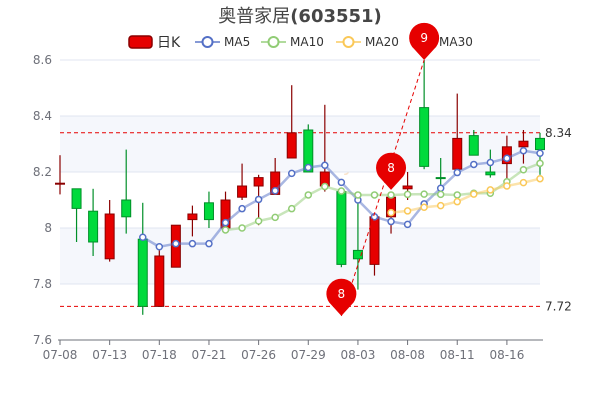 The height and width of the screenshot is (400, 600). What do you see at coordinates (222, 42) in the screenshot?
I see `legend-item-ma5: MA5` at bounding box center [222, 42].